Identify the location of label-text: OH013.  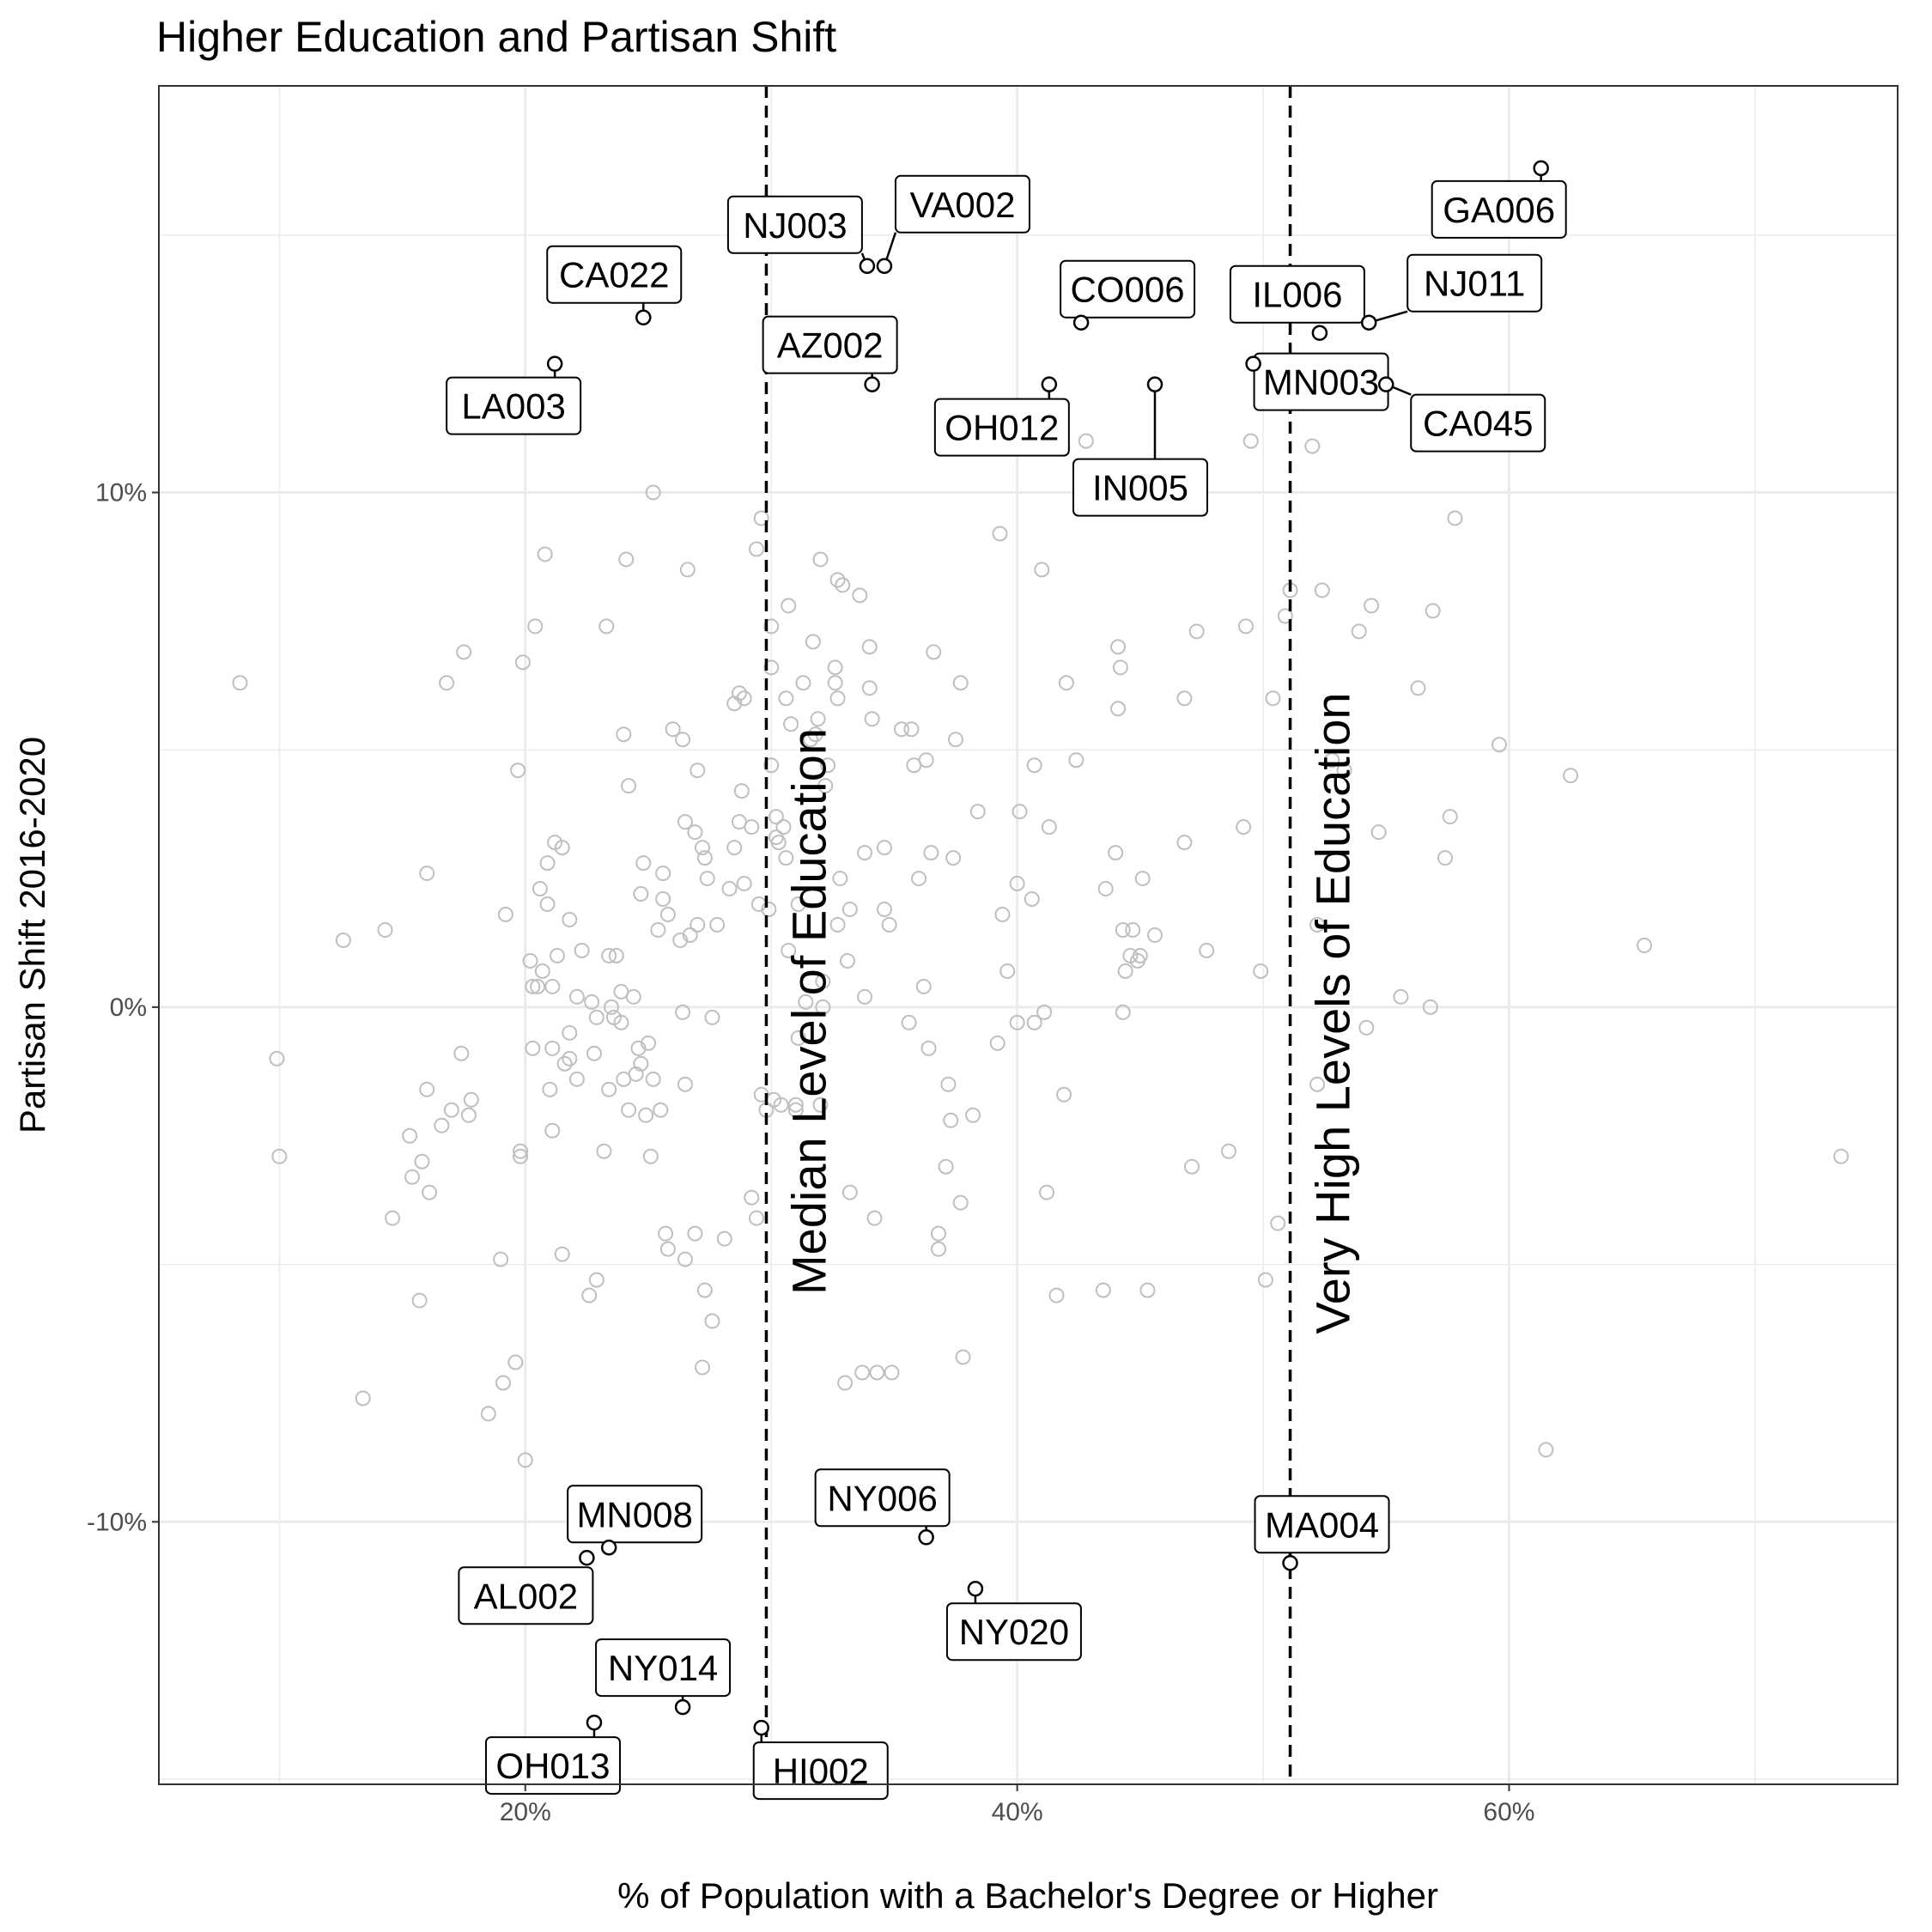
(552, 1766).